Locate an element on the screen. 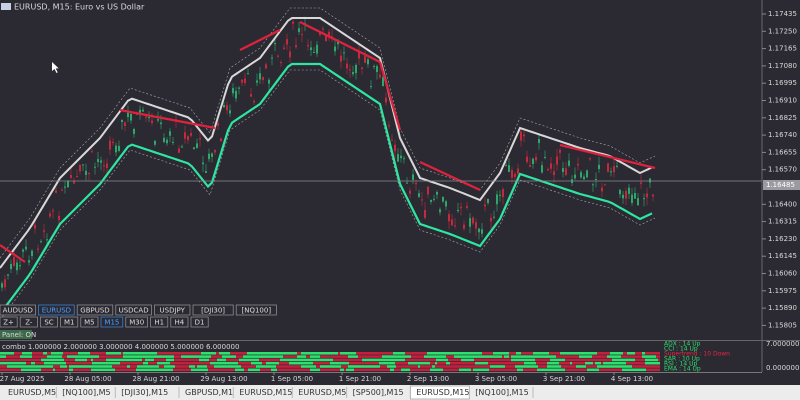  button-label: SC is located at coordinates (48, 323).